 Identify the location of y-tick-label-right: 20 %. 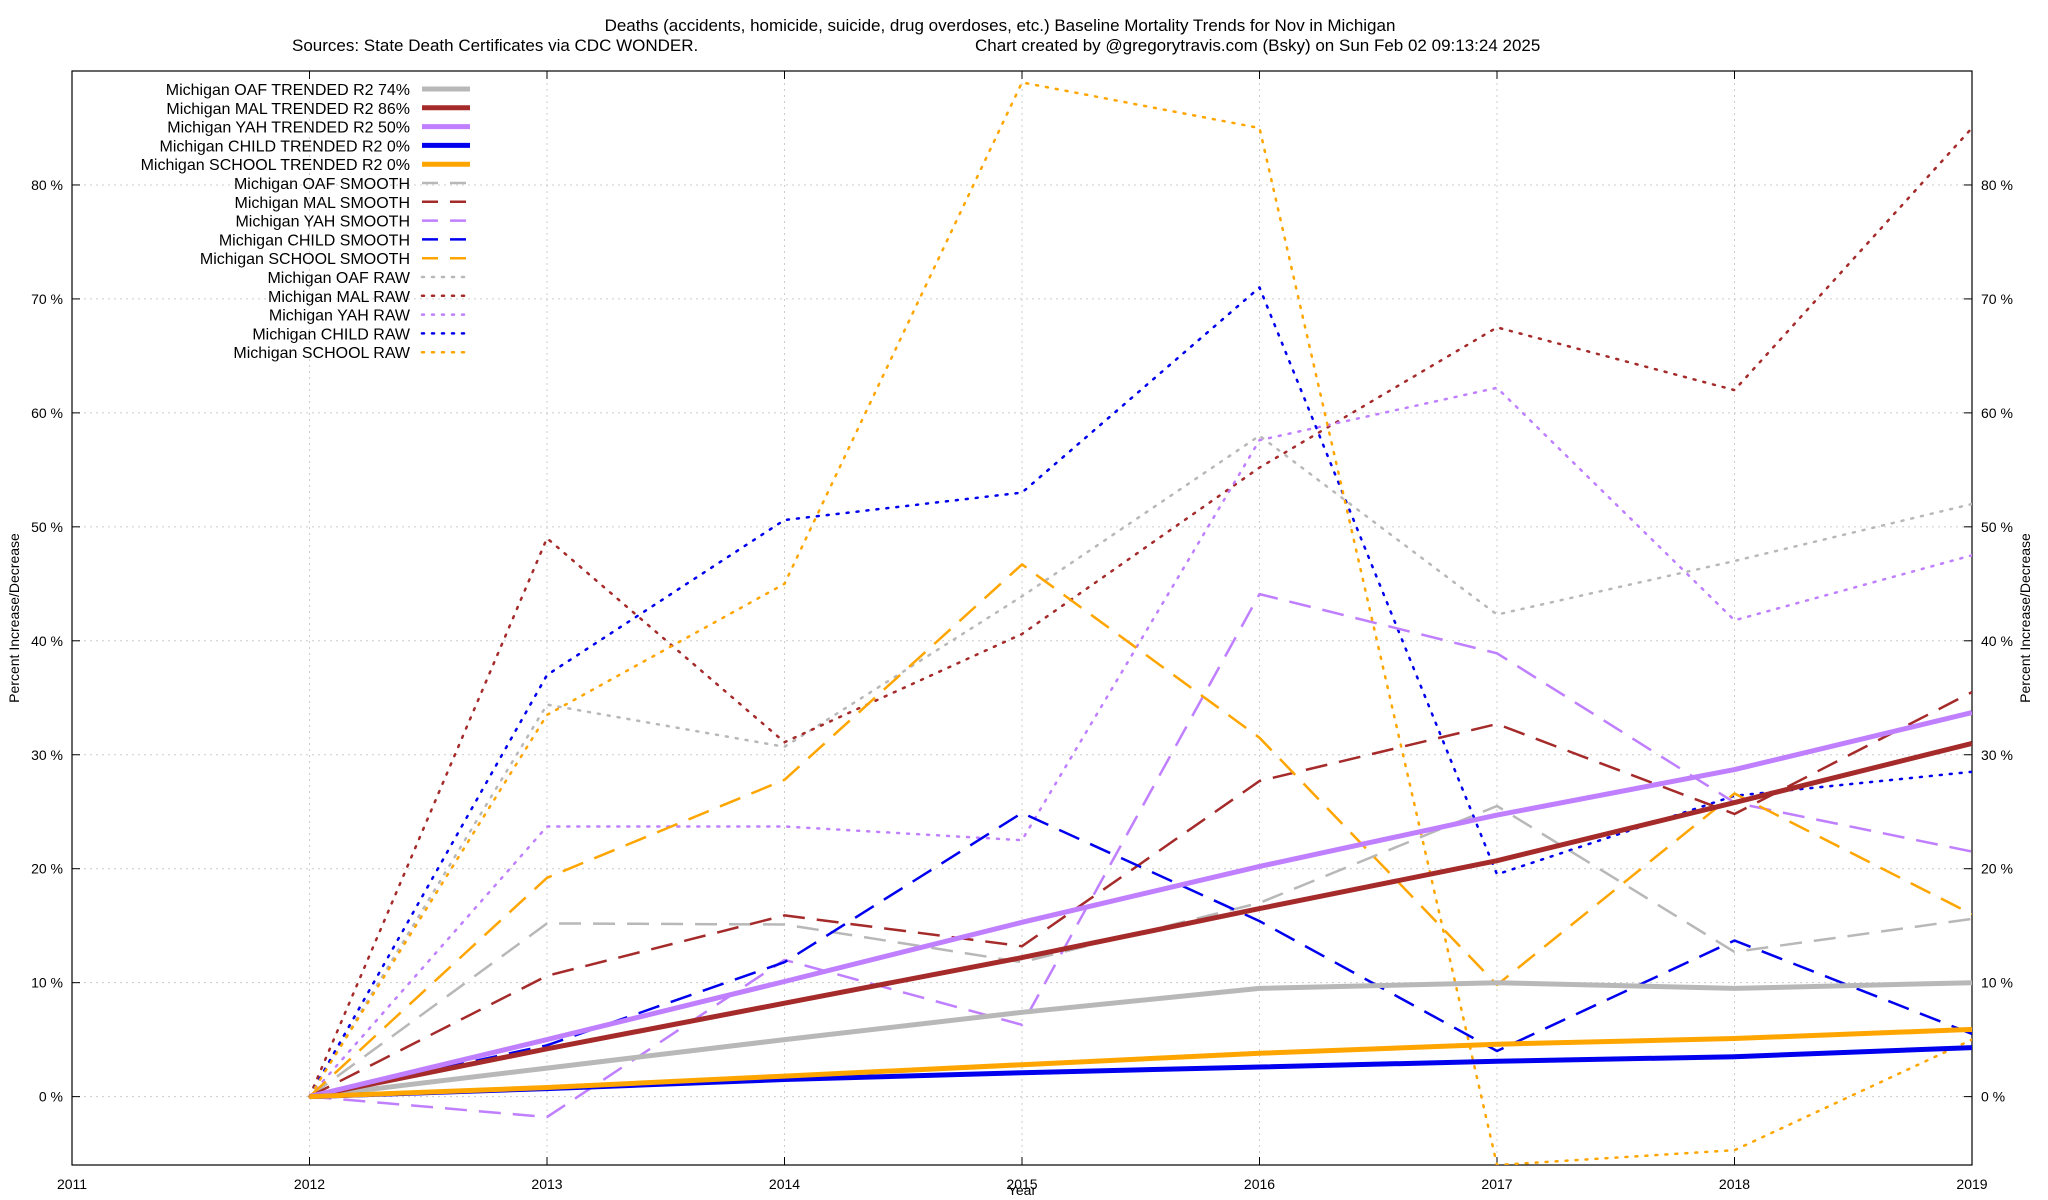
(1997, 869).